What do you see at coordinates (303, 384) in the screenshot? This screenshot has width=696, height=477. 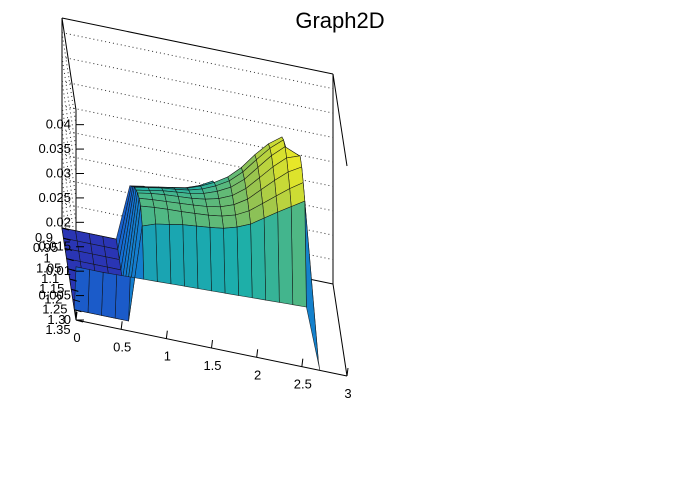 I see `x-tick-label: 2.5` at bounding box center [303, 384].